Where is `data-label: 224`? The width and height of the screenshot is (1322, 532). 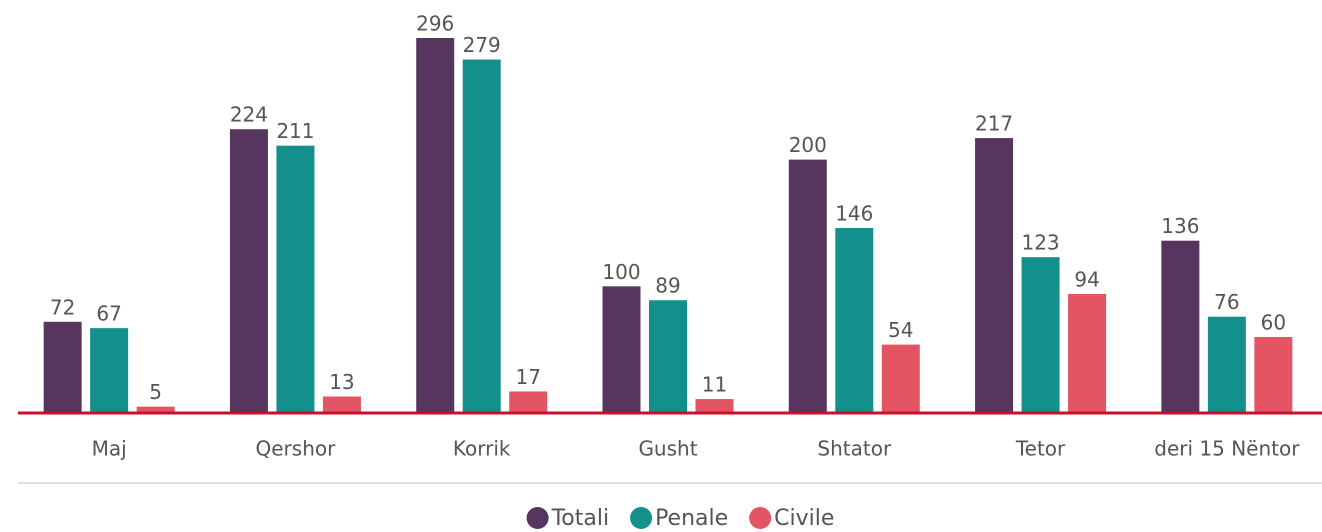 data-label: 224 is located at coordinates (249, 115).